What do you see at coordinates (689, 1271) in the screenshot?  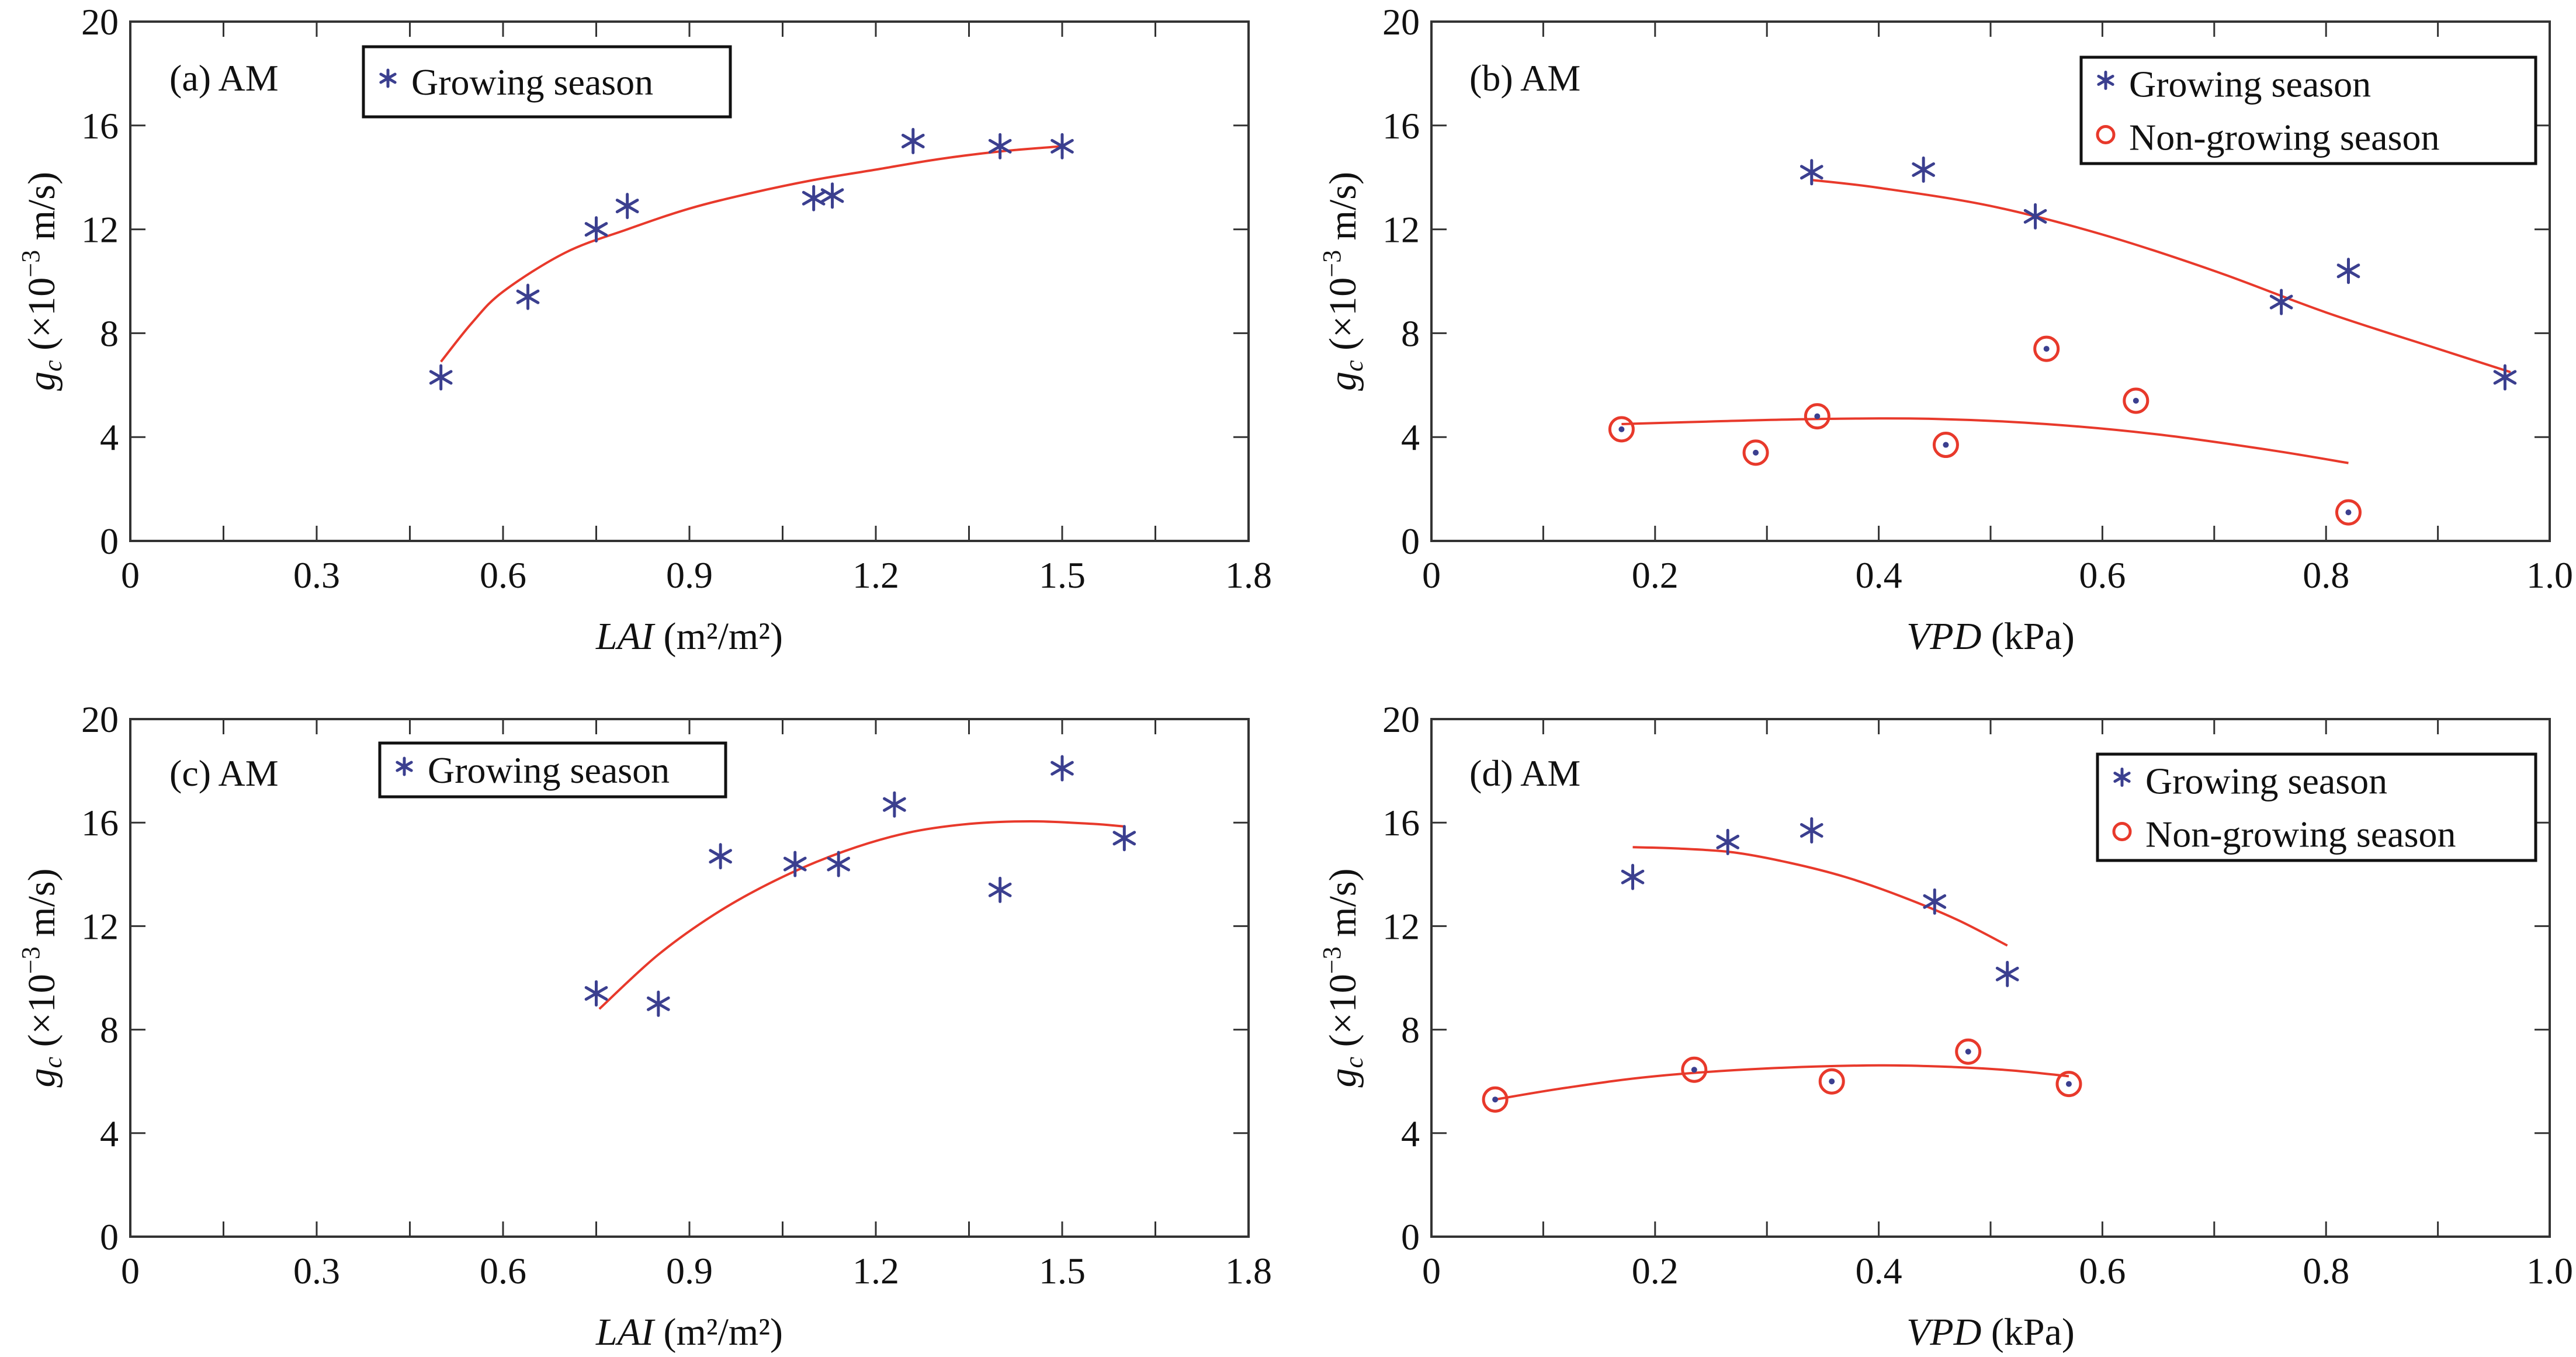 I see `x-tick-label: 0.9` at bounding box center [689, 1271].